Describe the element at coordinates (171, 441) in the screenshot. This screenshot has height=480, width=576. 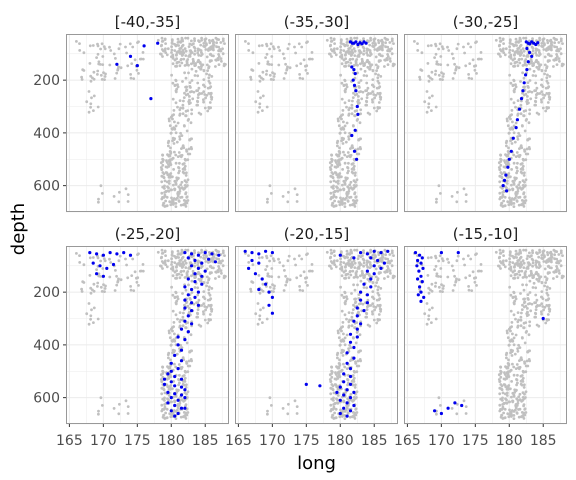
I see `x-tick-label: 180` at that location.